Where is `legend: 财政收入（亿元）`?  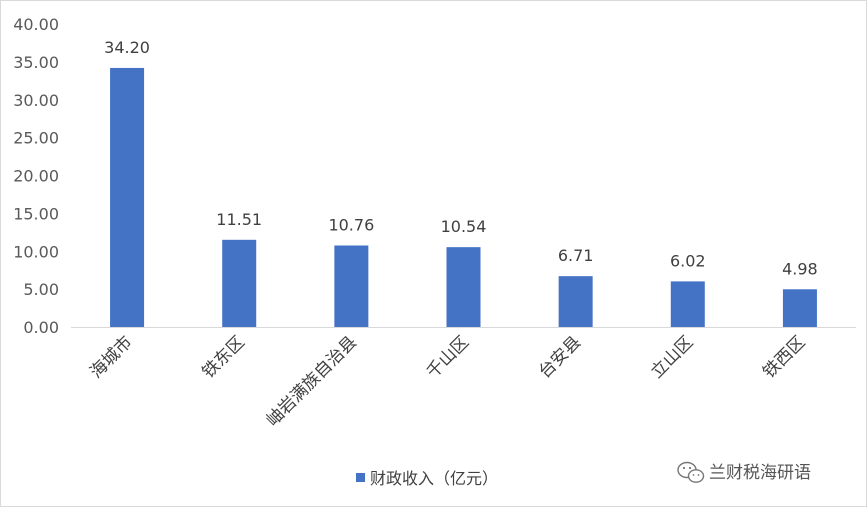
legend: 财政收入（亿元） is located at coordinates (427, 478).